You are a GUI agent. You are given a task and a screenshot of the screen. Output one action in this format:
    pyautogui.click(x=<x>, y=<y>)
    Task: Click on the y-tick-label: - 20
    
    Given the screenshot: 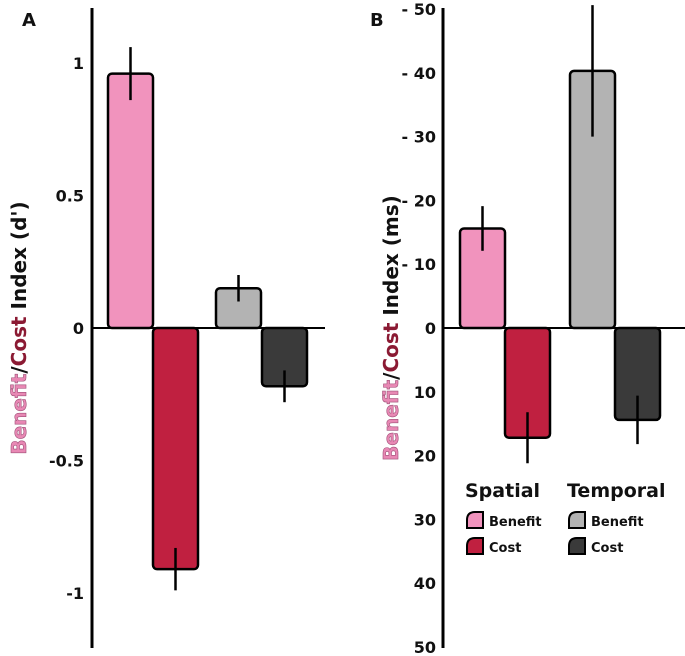 What is the action you would take?
    pyautogui.click(x=419, y=200)
    